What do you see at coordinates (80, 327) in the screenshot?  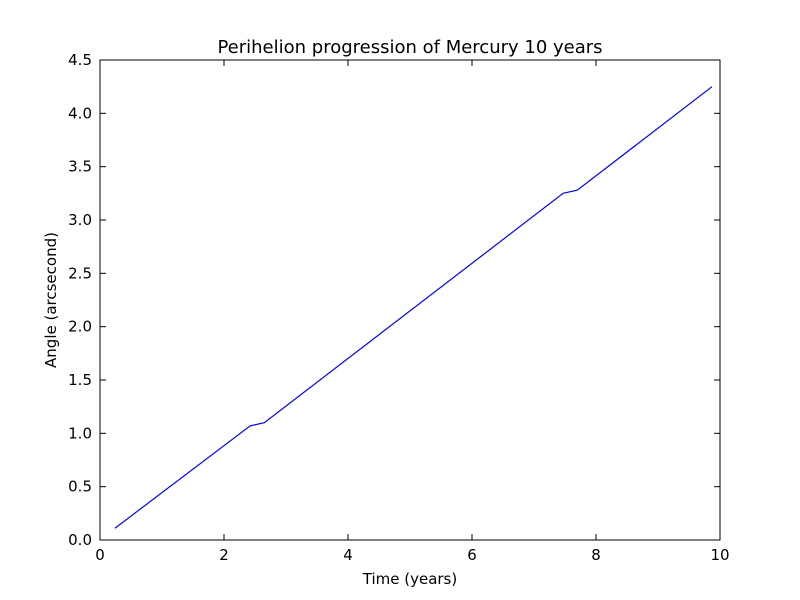 I see `y-tick-label: 2.0` at bounding box center [80, 327].